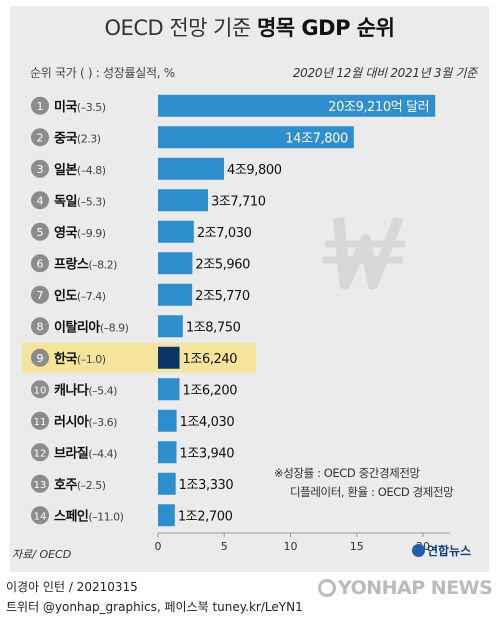  What do you see at coordinates (384, 73) in the screenshot?
I see `date-basis: 2020년 12월 대비 2021년 3월 기준` at bounding box center [384, 73].